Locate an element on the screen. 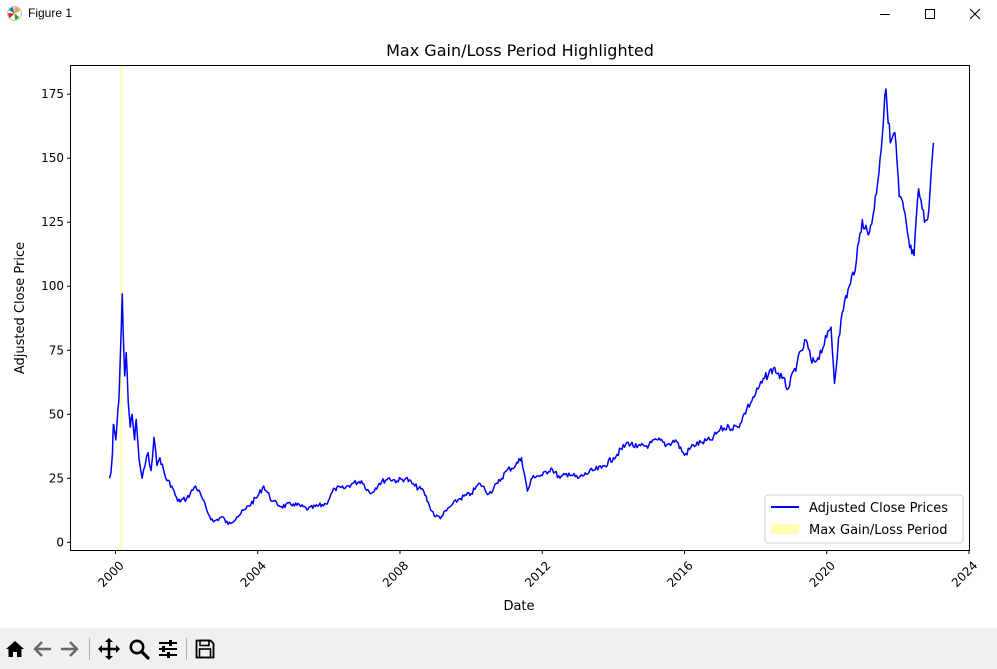  close-icon is located at coordinates (975, 13).